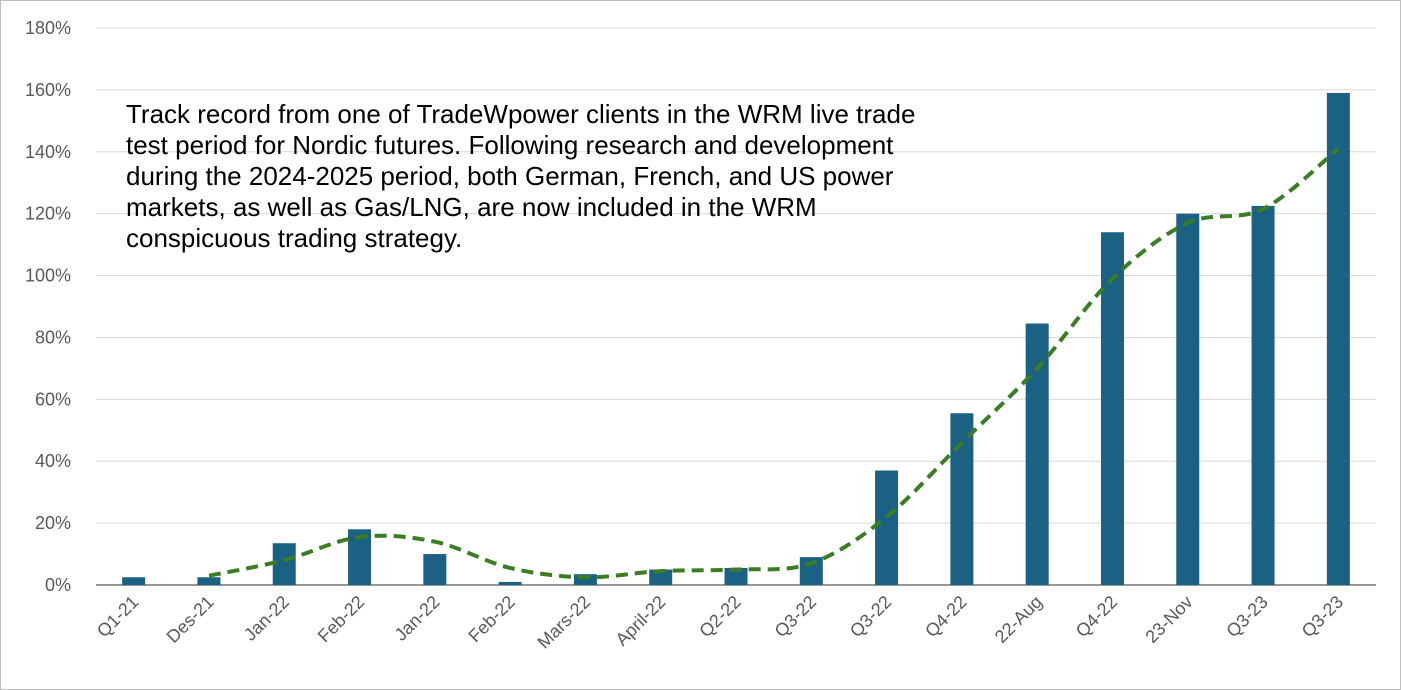  Describe the element at coordinates (1018, 619) in the screenshot. I see `x-tick-label: 22-Aug` at that location.